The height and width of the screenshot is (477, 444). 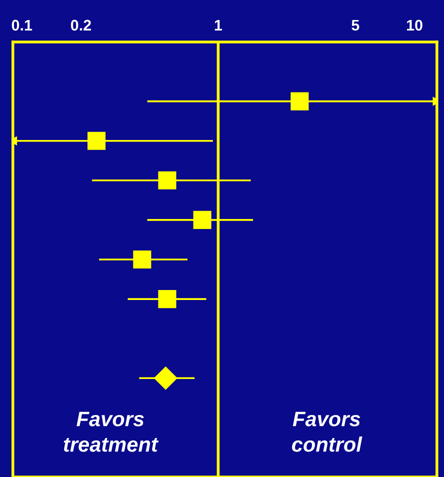 I want to click on x-tick-label: 0.2, so click(x=80, y=25).